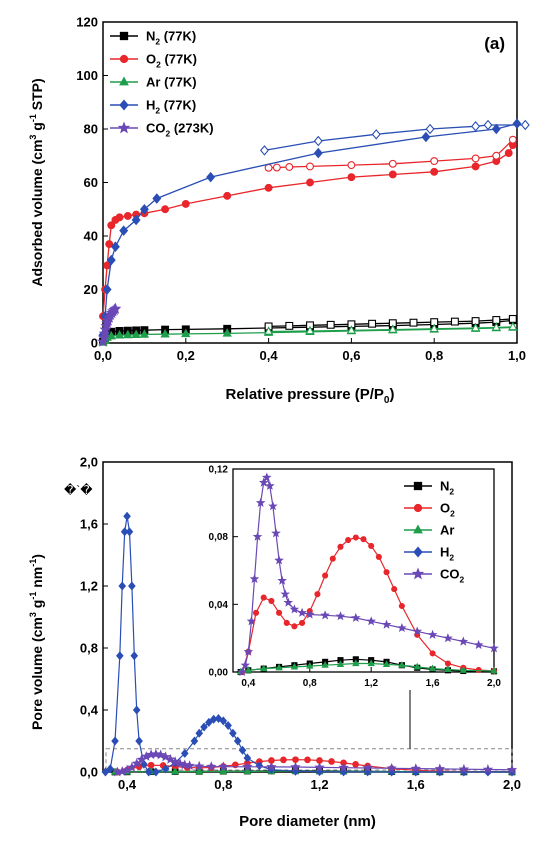 The height and width of the screenshot is (855, 546). What do you see at coordinates (186, 355) in the screenshot?
I see `panel-a-x-tick-label: 0,2` at bounding box center [186, 355].